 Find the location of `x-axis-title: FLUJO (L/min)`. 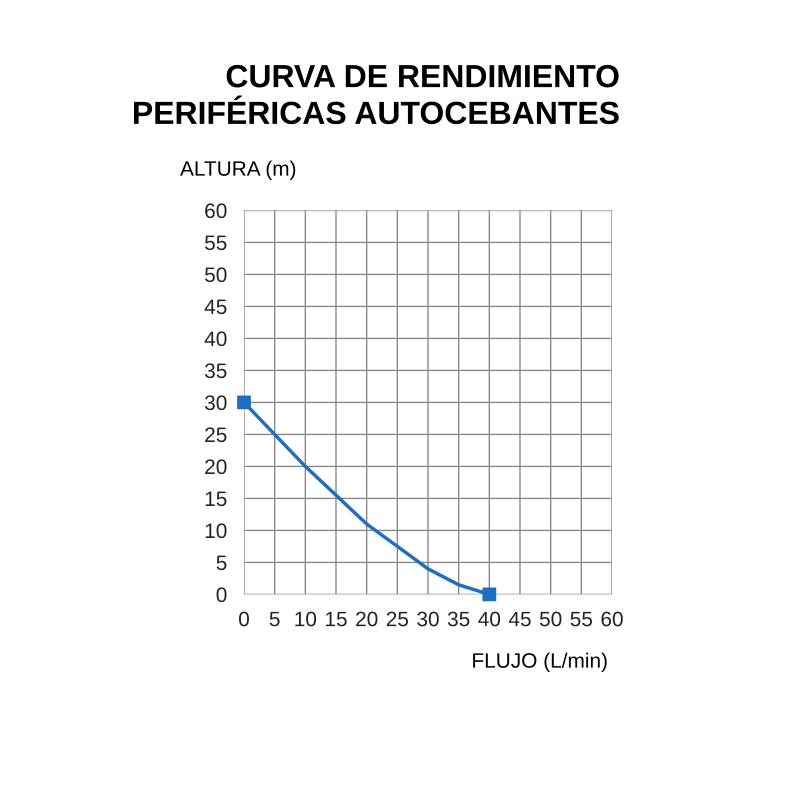

x-axis-title: FLUJO (L/min) is located at coordinates (540, 662).